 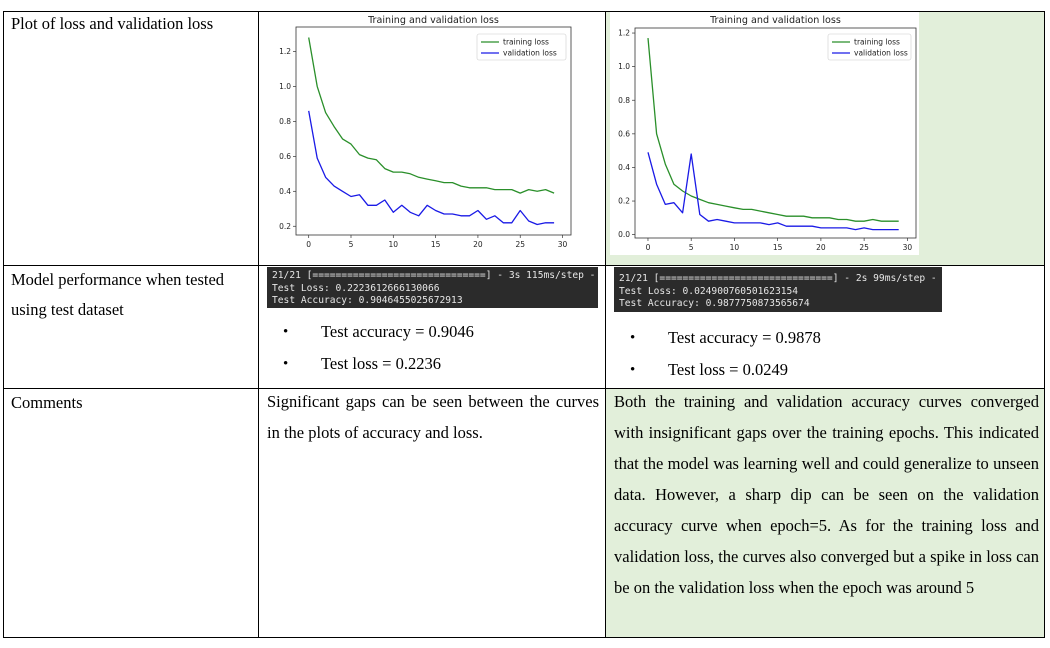 What do you see at coordinates (709, 291) in the screenshot?
I see `terminal-line: Test Loss: 0.024900760501623154` at bounding box center [709, 291].